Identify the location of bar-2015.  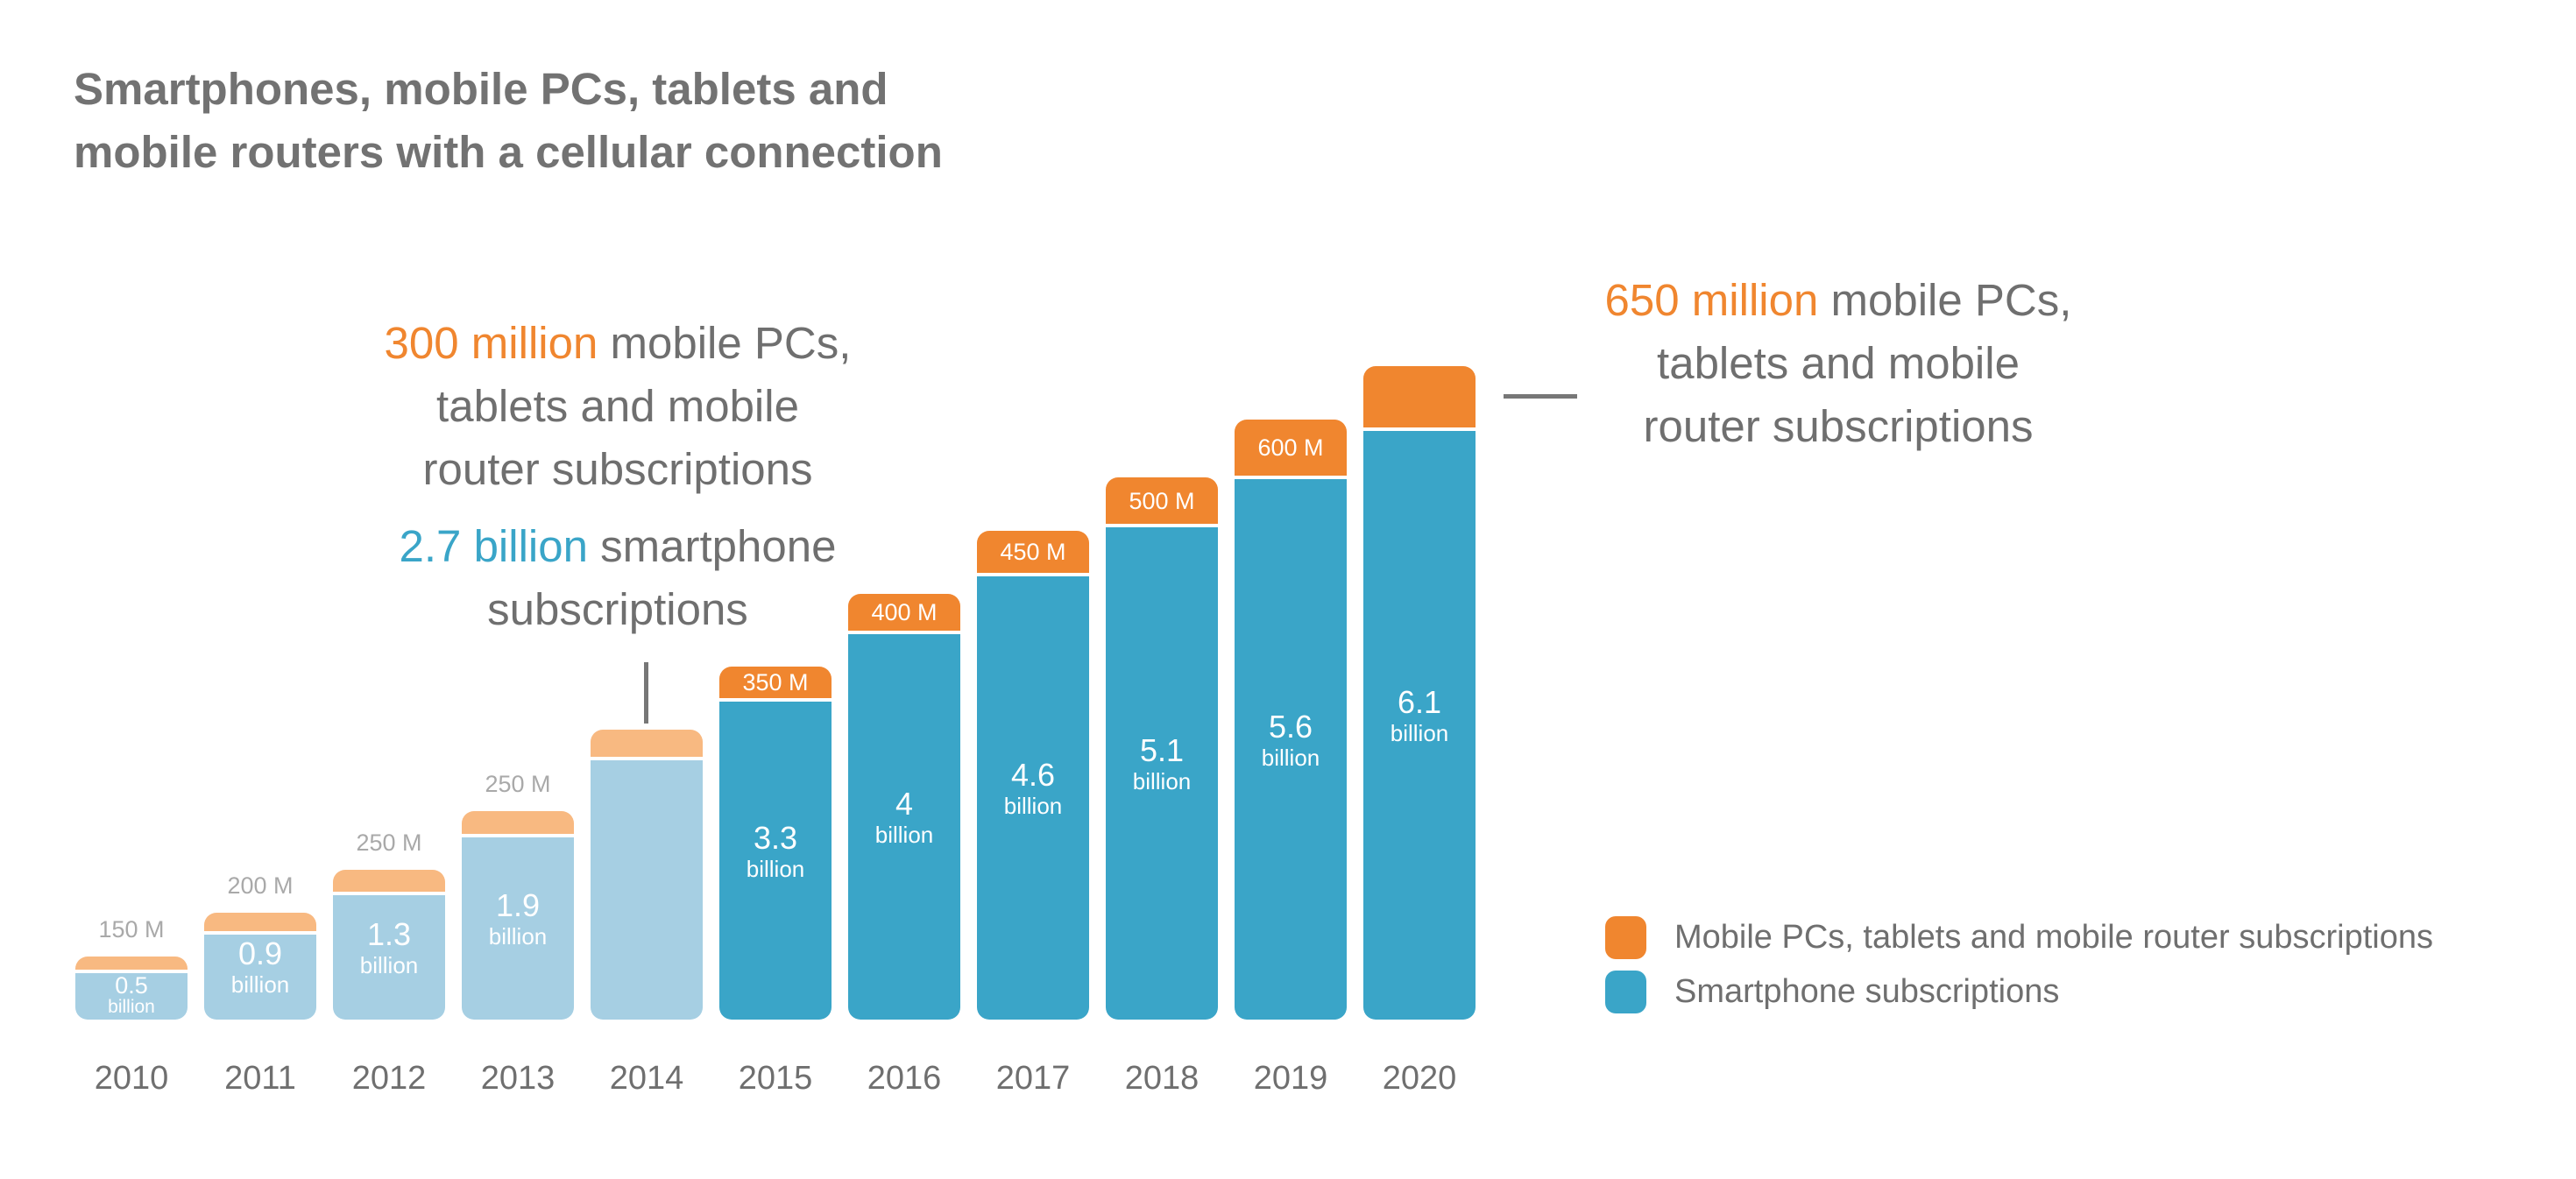
(775, 843).